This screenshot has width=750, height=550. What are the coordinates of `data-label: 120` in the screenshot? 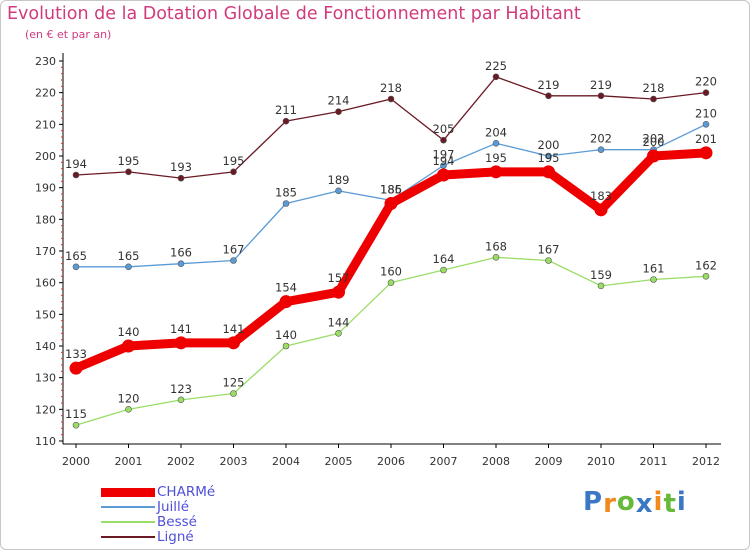 It's located at (129, 398).